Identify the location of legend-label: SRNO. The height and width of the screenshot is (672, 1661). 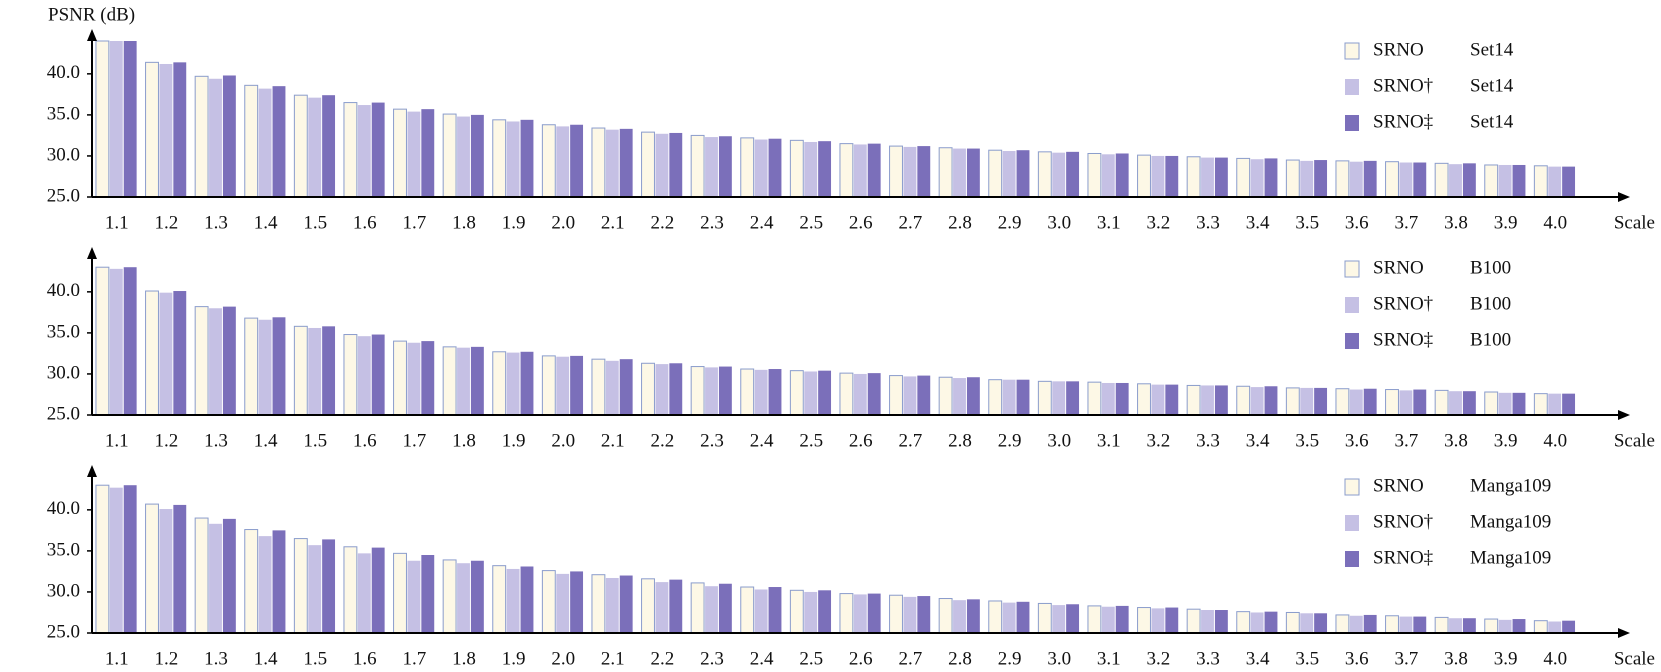
(1398, 485).